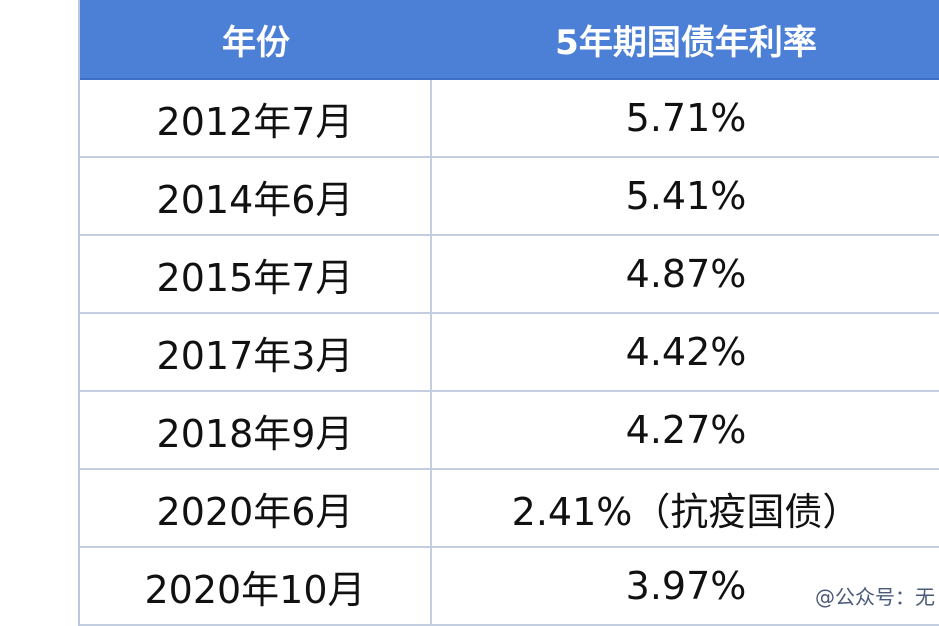 Image resolution: width=939 pixels, height=626 pixels. Describe the element at coordinates (509, 197) in the screenshot. I see `table-row: 2014年6月 5.41%` at that location.